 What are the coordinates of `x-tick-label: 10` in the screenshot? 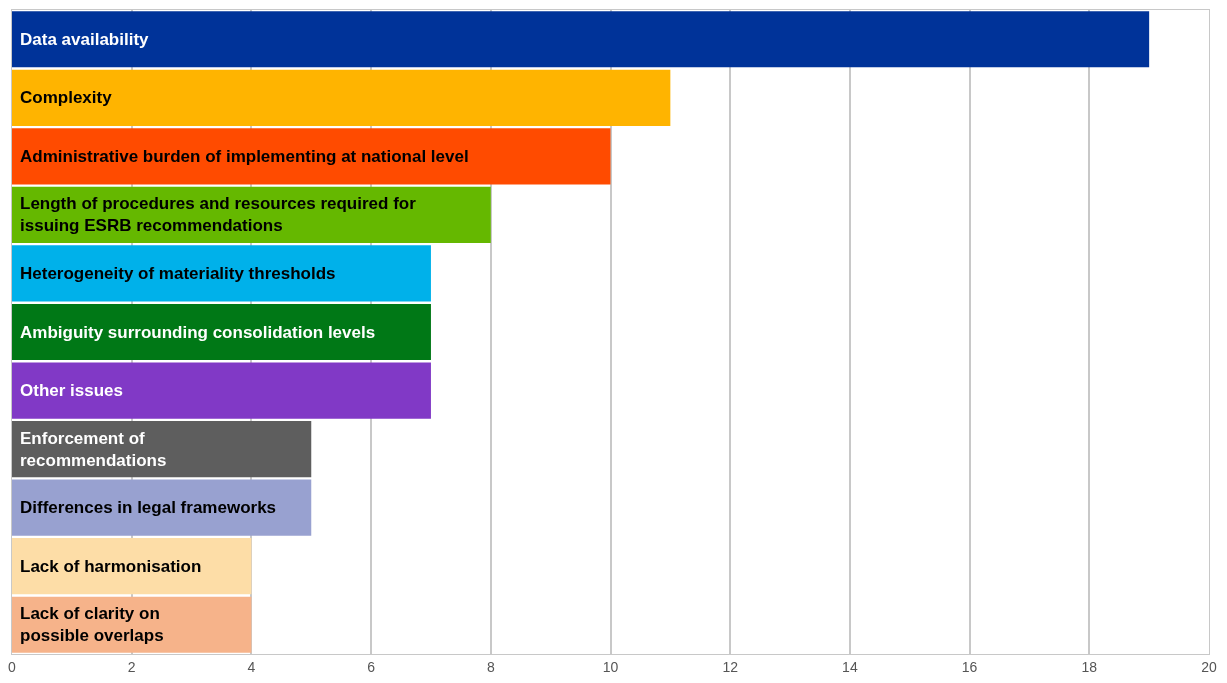 It's located at (610, 666).